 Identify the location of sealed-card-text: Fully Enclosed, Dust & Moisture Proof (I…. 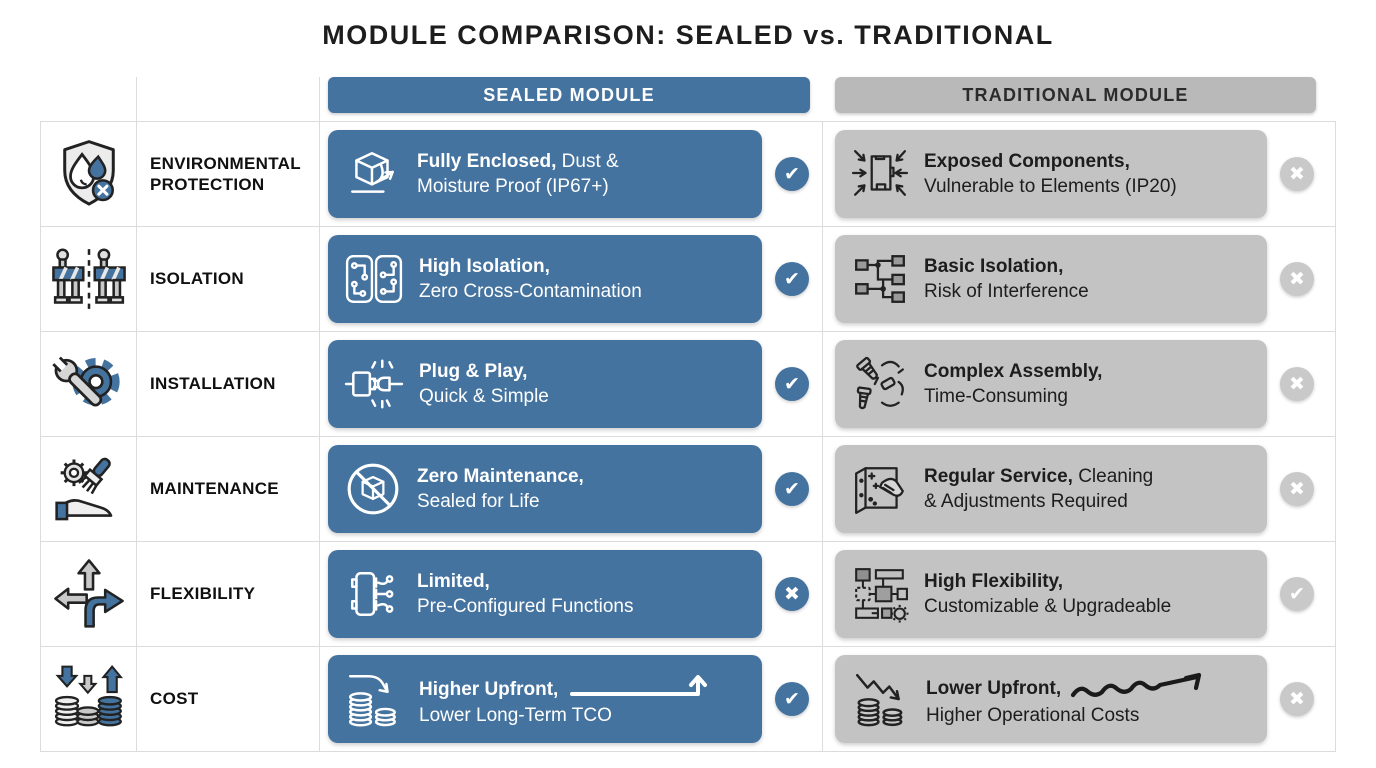
(518, 173).